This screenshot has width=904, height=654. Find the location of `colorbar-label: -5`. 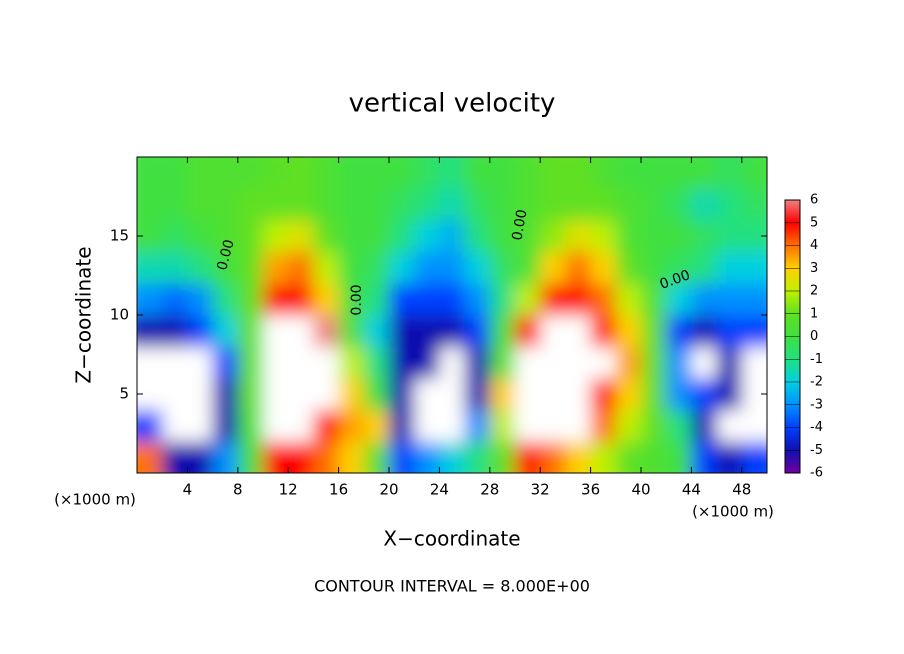

colorbar-label: -5 is located at coordinates (816, 450).